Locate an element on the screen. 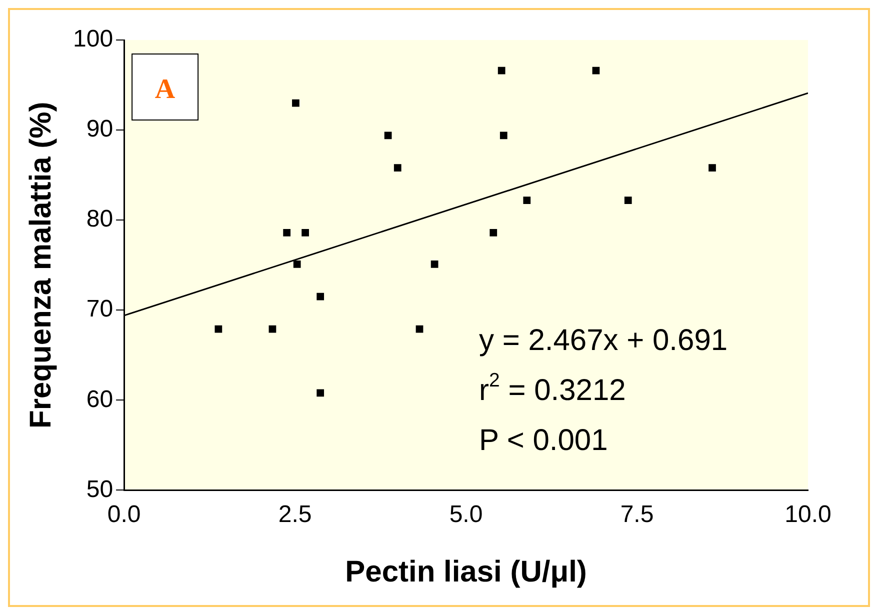  x-tick-label: 0.0 is located at coordinates (124, 514).